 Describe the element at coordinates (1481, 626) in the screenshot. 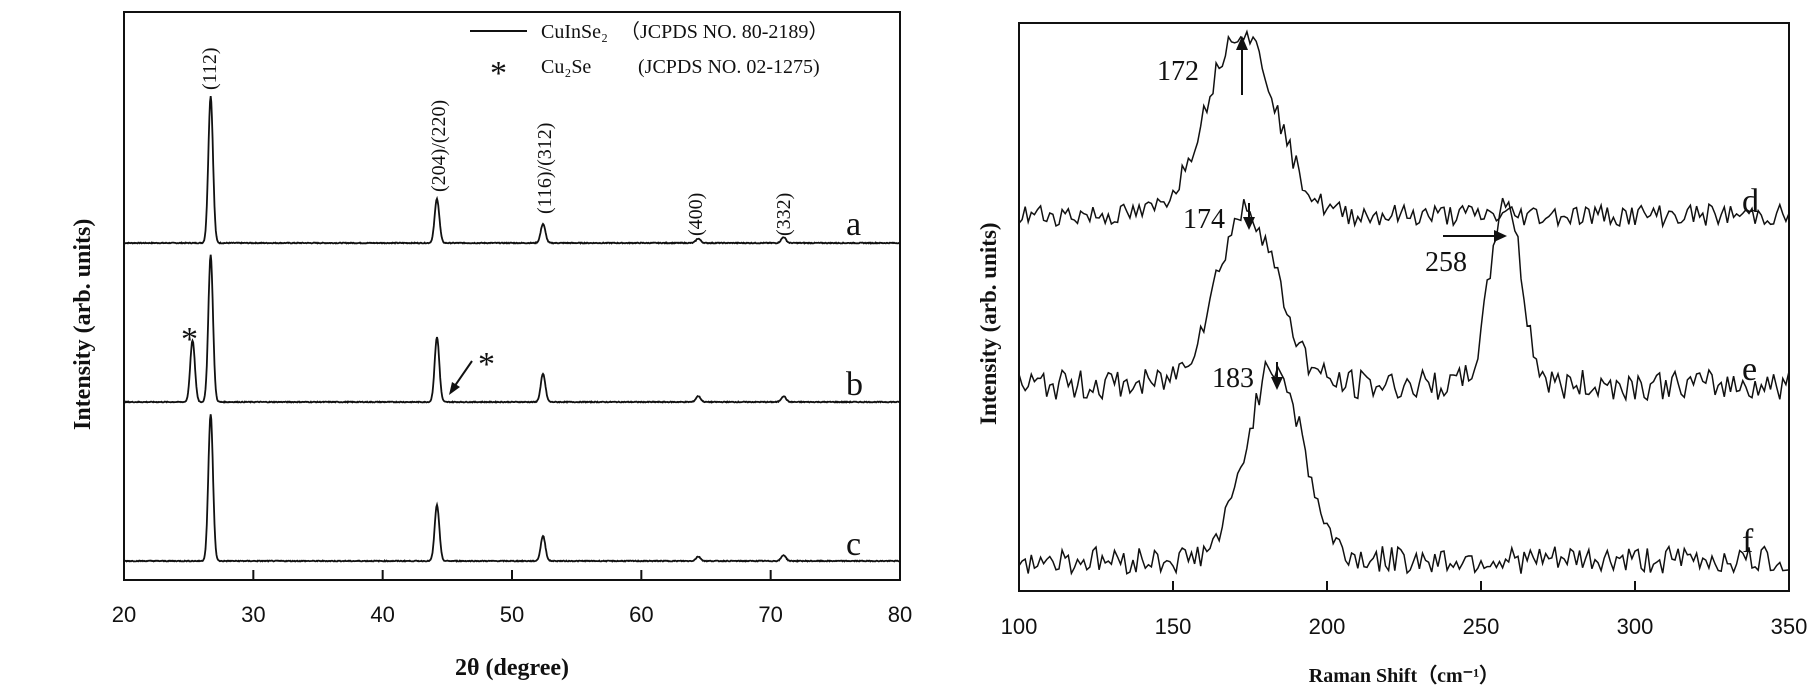

I see `raman-x-tick-label: 250` at that location.